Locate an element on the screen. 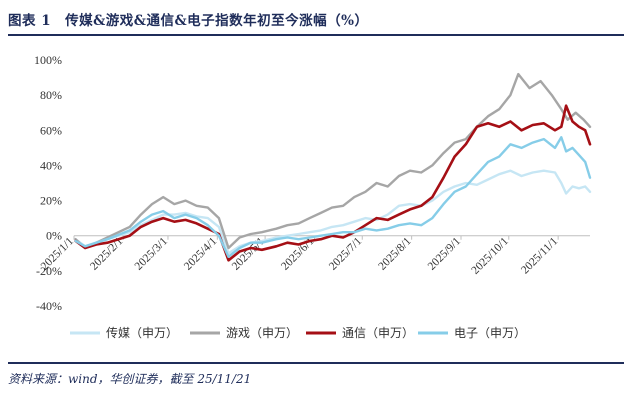  x-tick-label: 2025/9/1 is located at coordinates (445, 254).